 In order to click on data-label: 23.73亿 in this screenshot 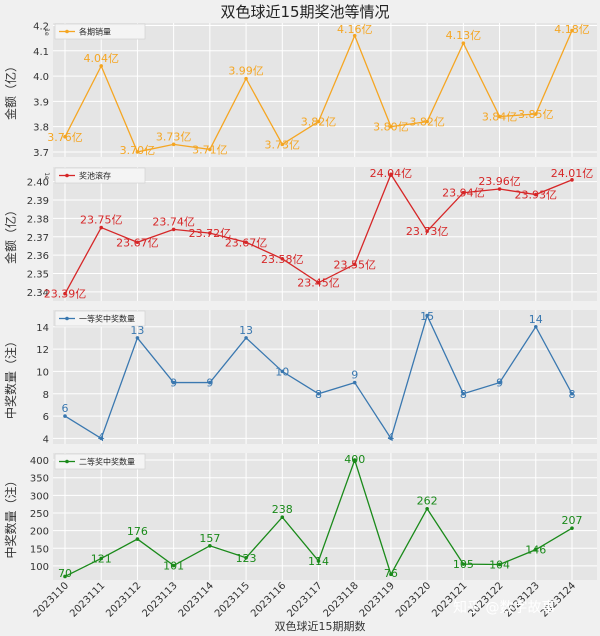, I will do `click(427, 231)`.